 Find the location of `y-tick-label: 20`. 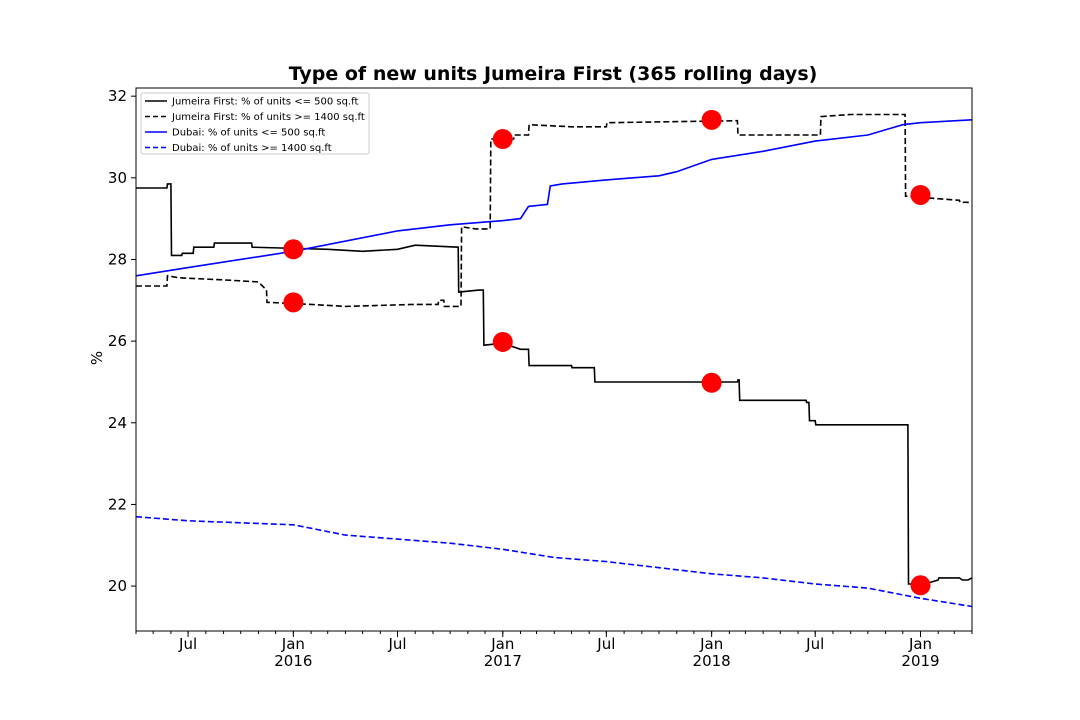

y-tick-label: 20 is located at coordinates (117, 586).